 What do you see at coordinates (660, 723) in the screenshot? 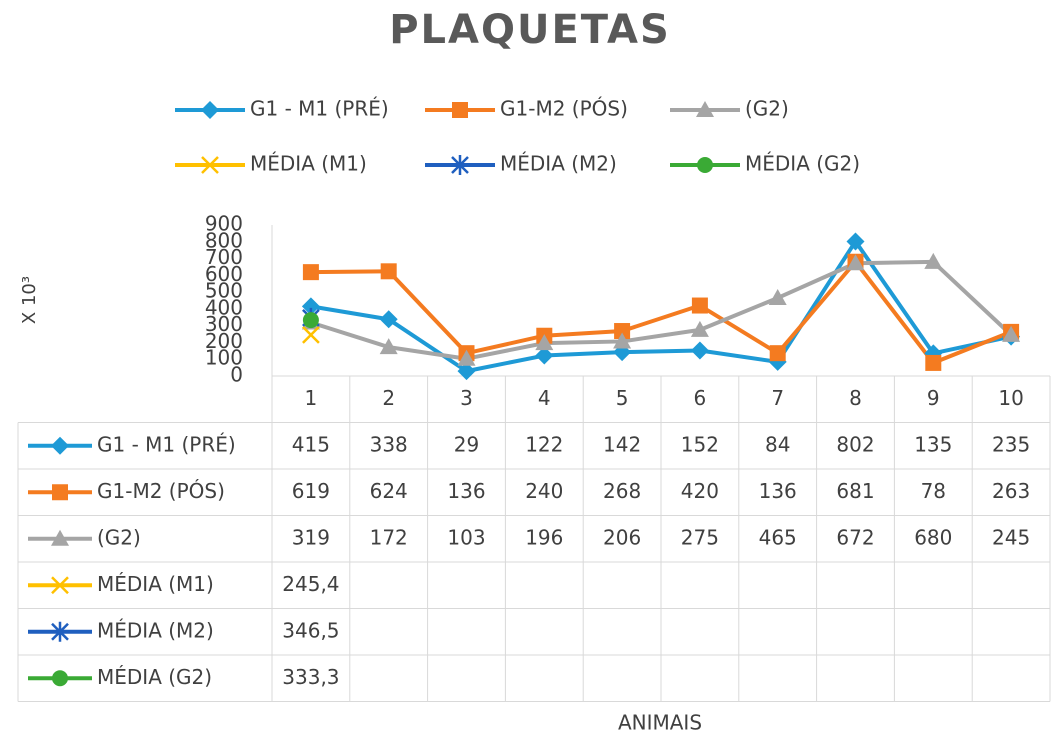
I see `x-axis-label: ANIMAIS` at bounding box center [660, 723].